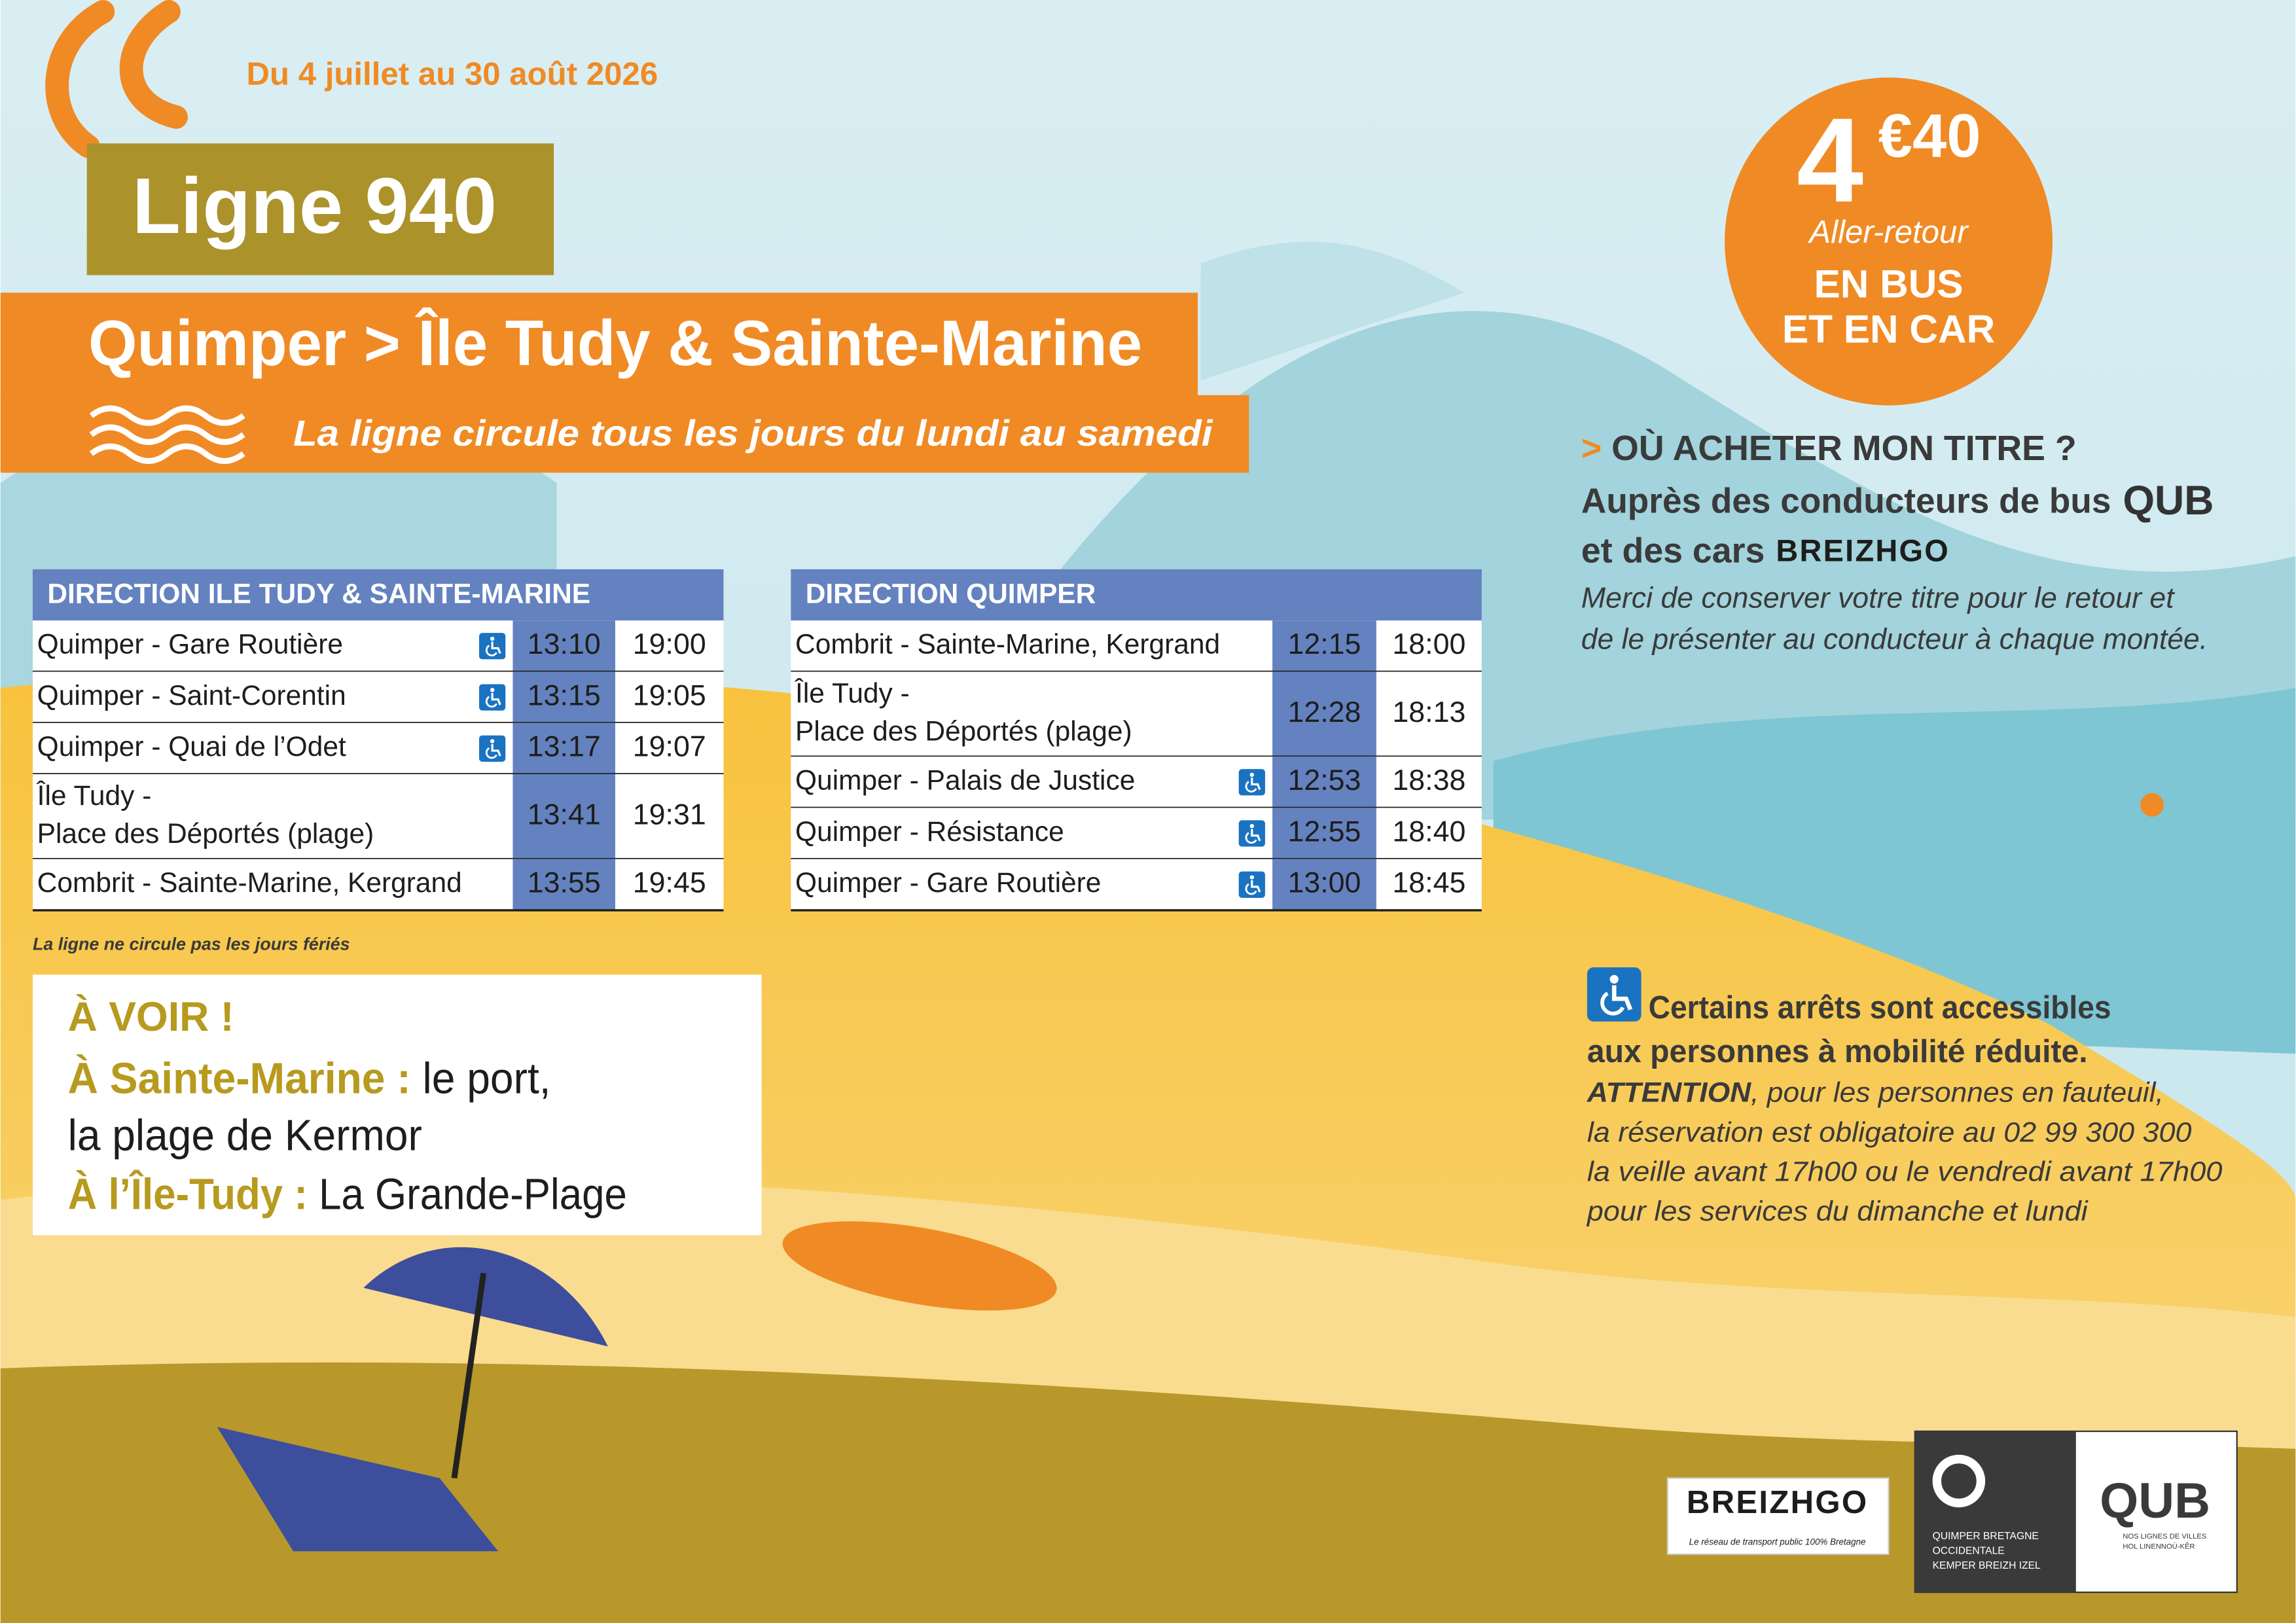  Describe the element at coordinates (564, 883) in the screenshot. I see `departure-time: 13:55` at that location.